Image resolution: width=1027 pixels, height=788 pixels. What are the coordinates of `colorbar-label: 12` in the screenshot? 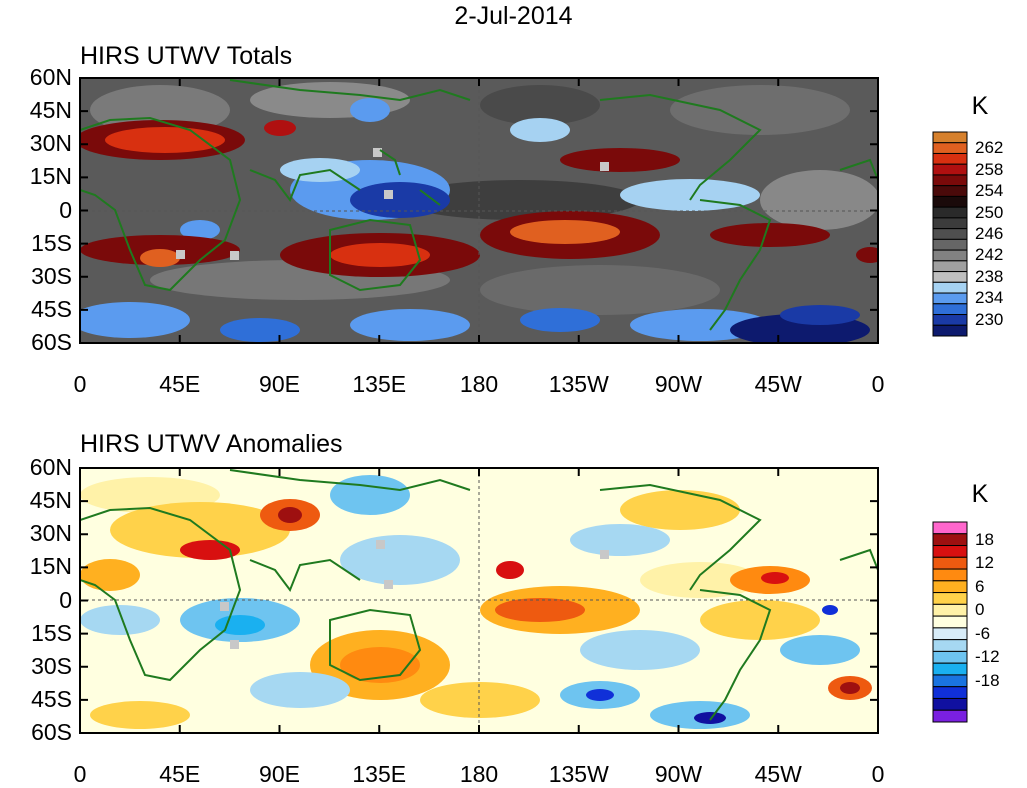 It's located at (984, 563).